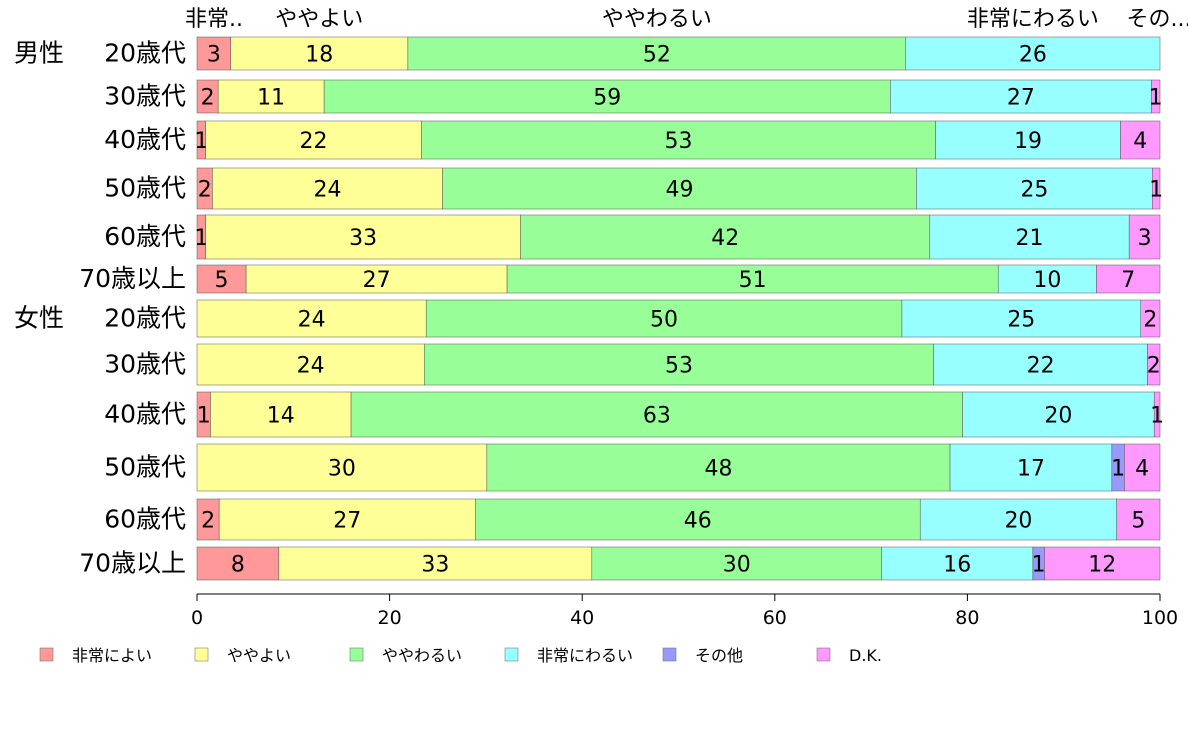  I want to click on x-axis: 0 20 40 60 80 100, so click(684, 611).